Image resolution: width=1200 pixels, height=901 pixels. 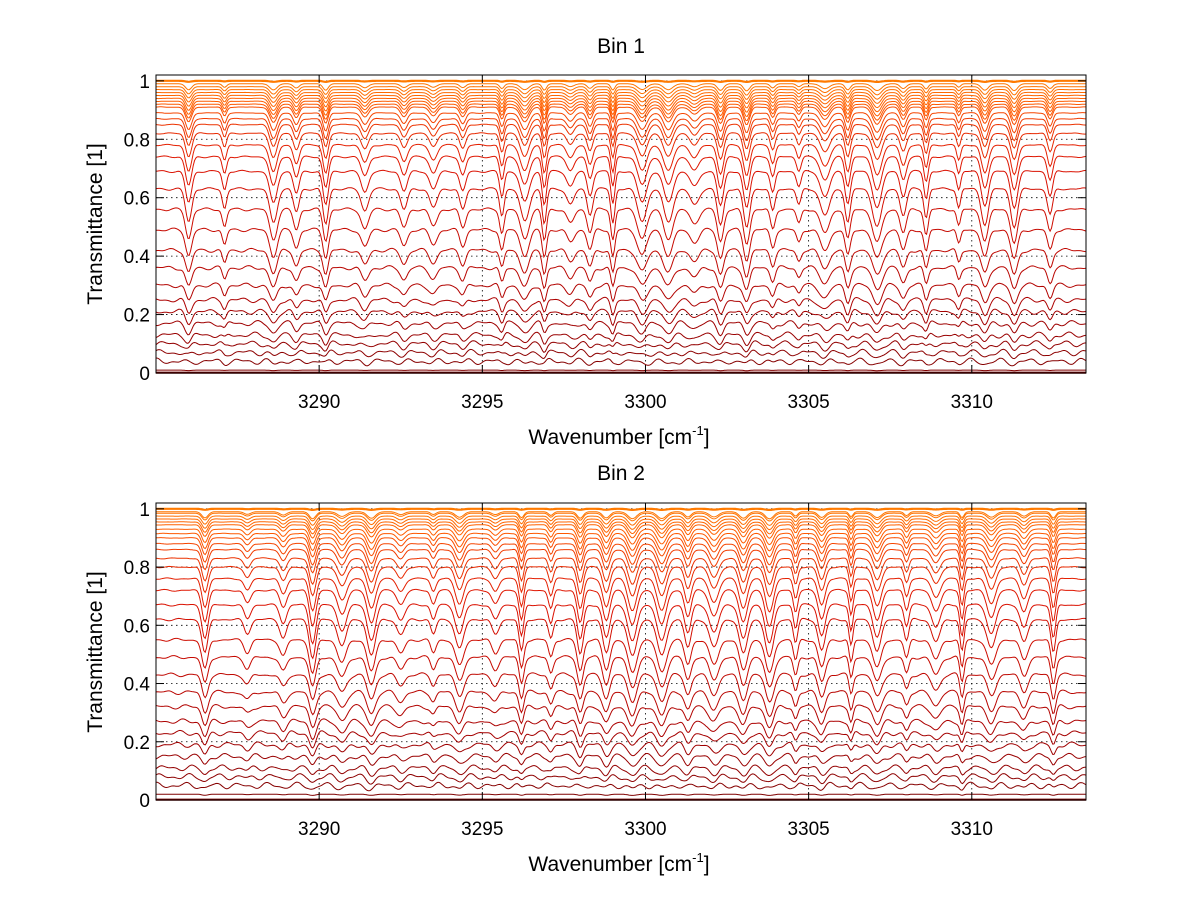 I want to click on bin-1-x-label-sup: -1, so click(x=698, y=430).